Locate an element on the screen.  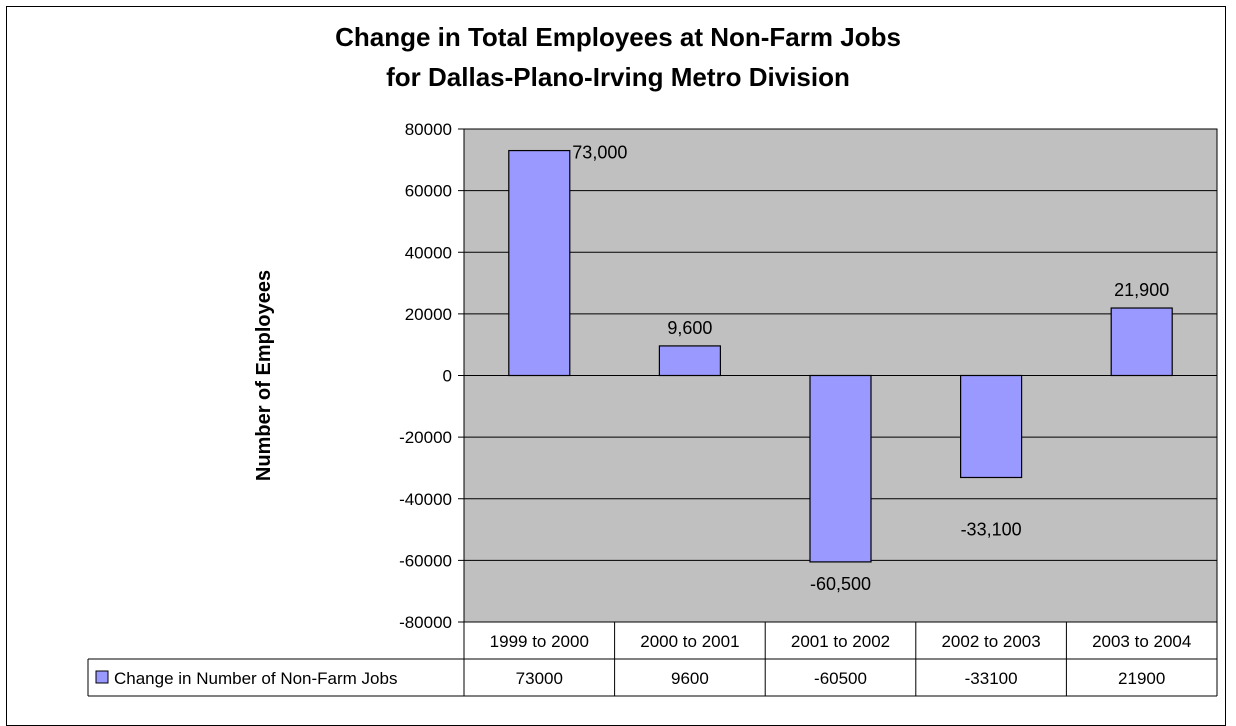
x-tick-label: 2002 to 2003 is located at coordinates (990, 641).